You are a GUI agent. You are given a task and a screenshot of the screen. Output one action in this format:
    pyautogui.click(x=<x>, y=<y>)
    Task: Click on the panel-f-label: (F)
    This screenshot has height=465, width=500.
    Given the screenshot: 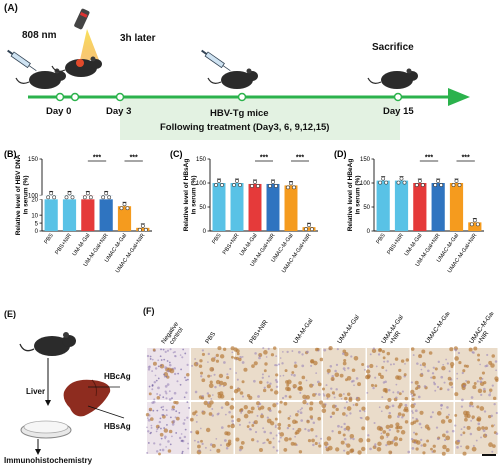 What is the action you would take?
    pyautogui.click(x=149, y=311)
    